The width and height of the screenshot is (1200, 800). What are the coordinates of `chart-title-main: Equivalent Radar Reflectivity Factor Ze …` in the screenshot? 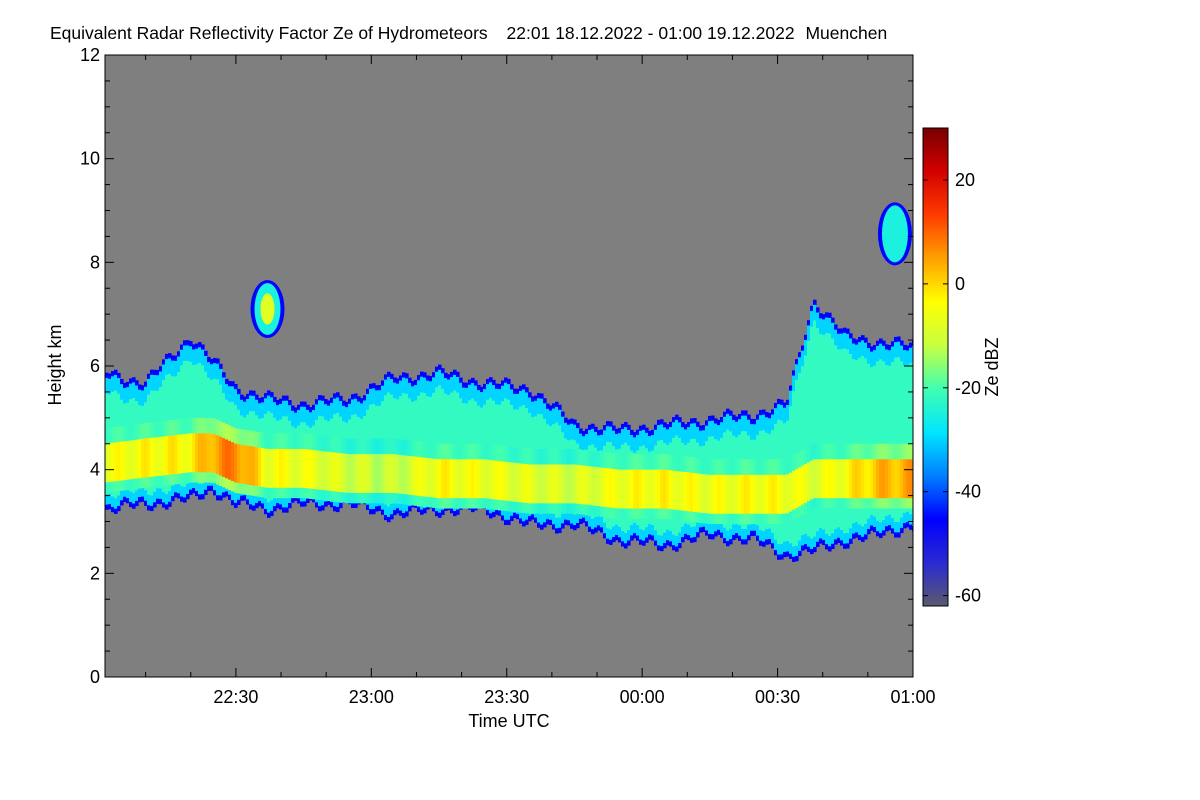 It's located at (269, 33).